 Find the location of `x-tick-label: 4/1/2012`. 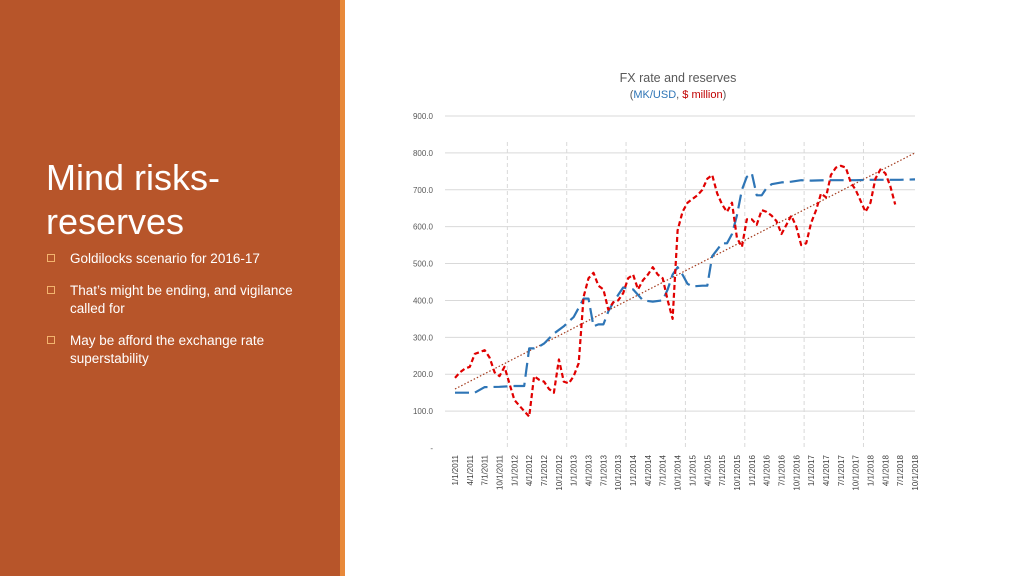

x-tick-label: 4/1/2012 is located at coordinates (529, 470).